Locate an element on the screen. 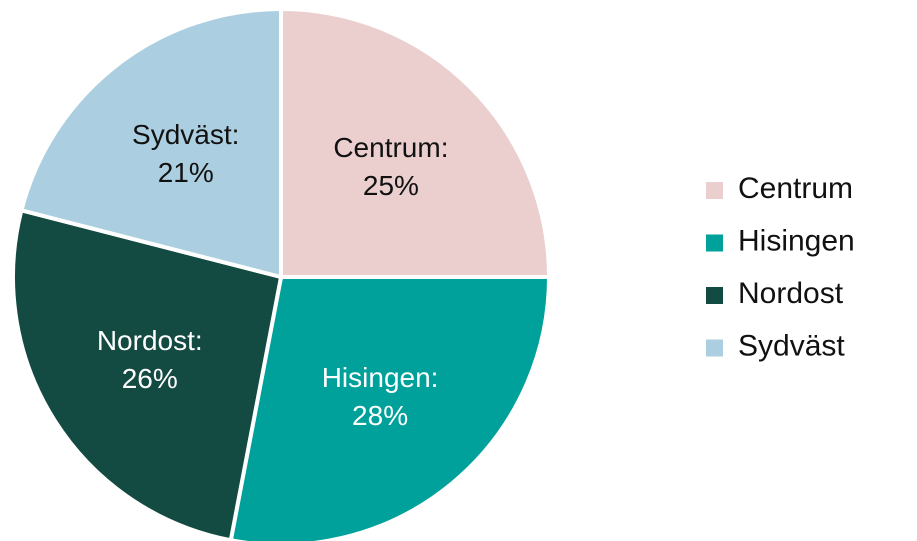 This screenshot has width=917, height=541. data-label: Nordost: 26% is located at coordinates (149, 360).